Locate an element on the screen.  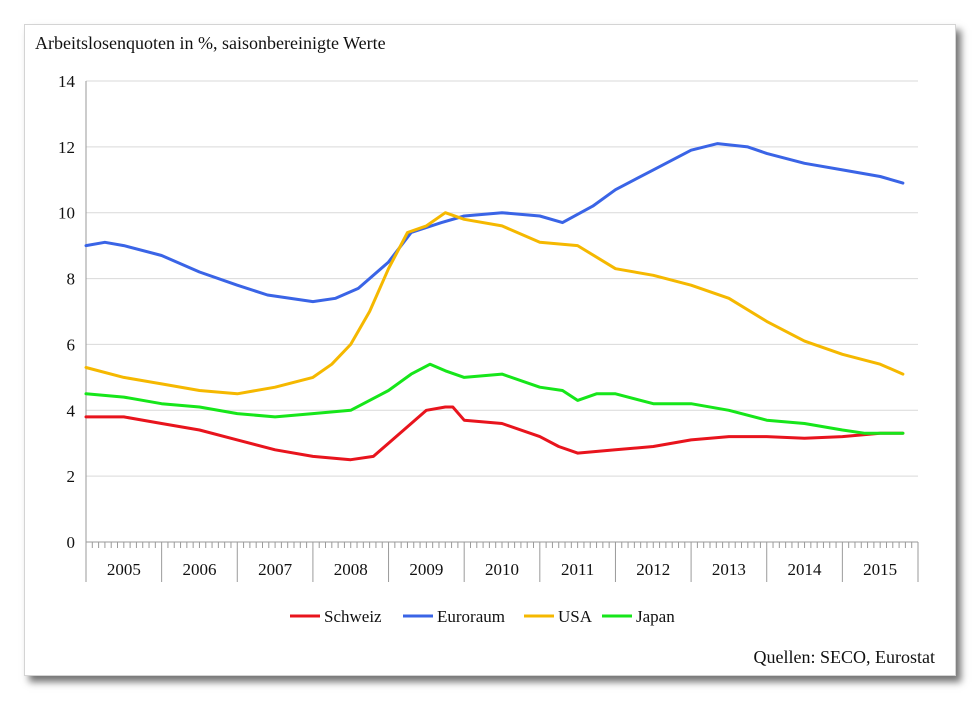
y-tick-label: 2 is located at coordinates (71, 476).